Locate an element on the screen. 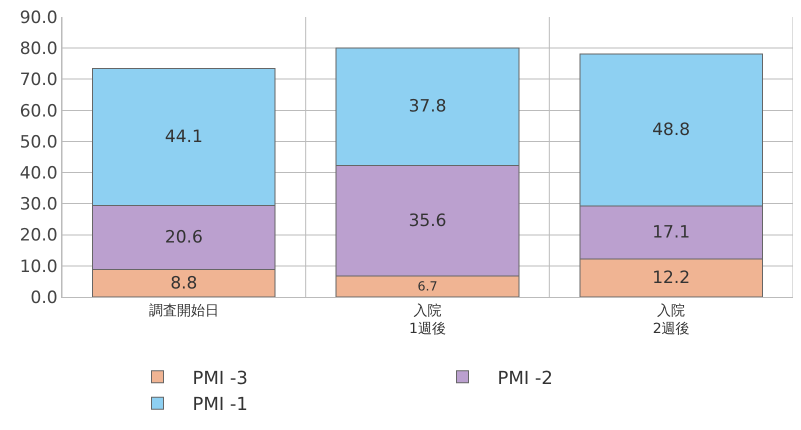 The image size is (801, 430). data-label: 37.8 is located at coordinates (427, 106).